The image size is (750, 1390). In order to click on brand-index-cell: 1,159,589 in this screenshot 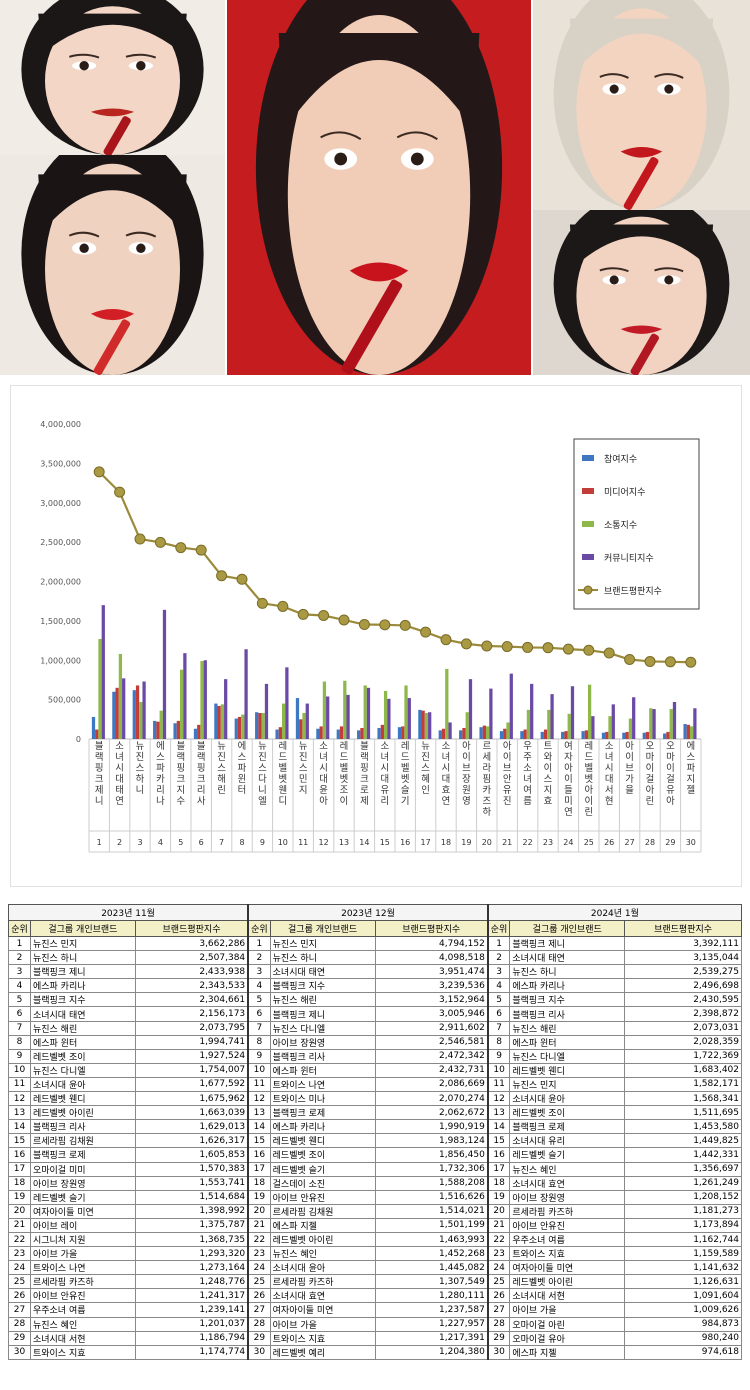, I will do `click(683, 1254)`.